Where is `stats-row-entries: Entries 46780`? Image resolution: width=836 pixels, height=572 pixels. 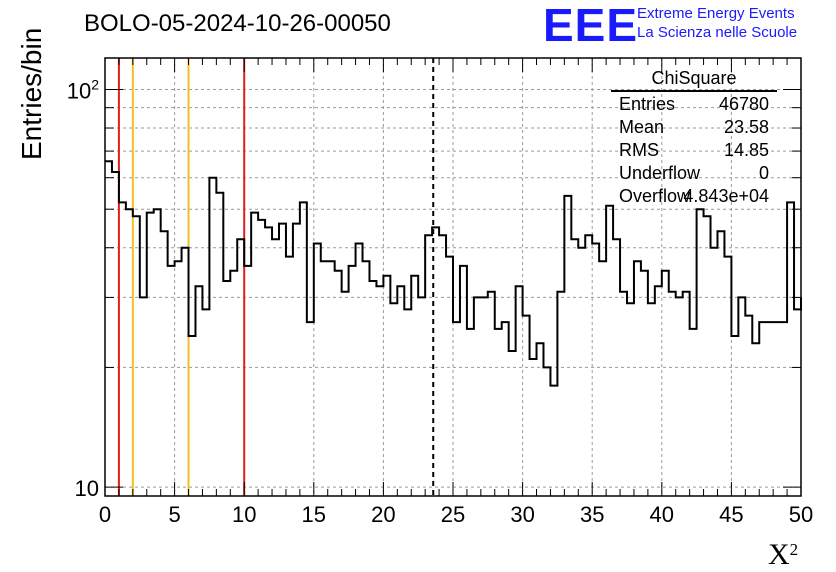
stats-row-entries: Entries 46780 is located at coordinates (694, 104).